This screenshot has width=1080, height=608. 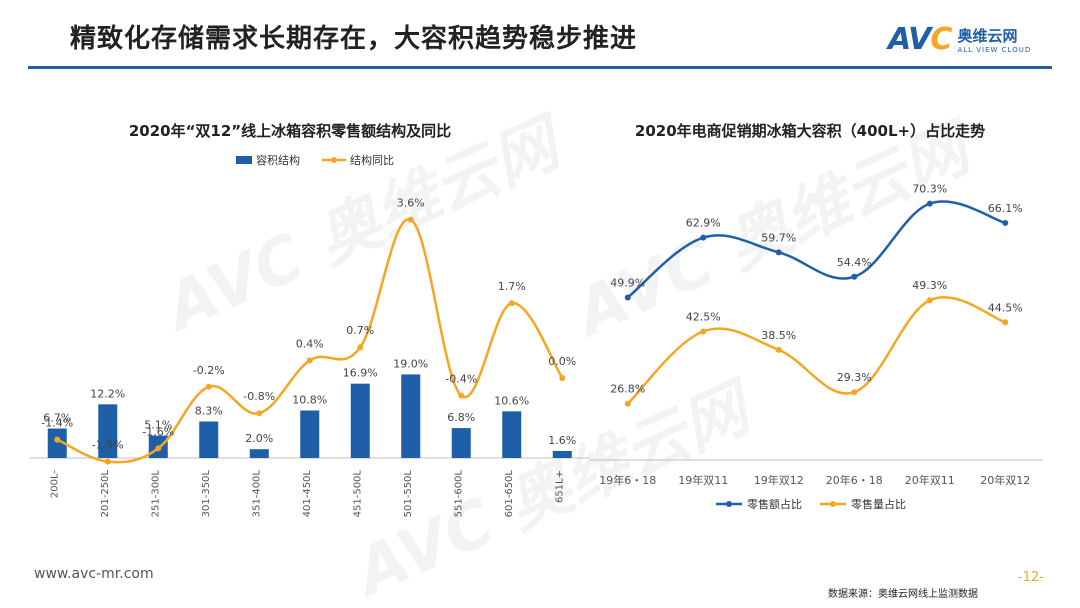 What do you see at coordinates (155, 494) in the screenshot?
I see `x-tick-label: 251-300L` at bounding box center [155, 494].